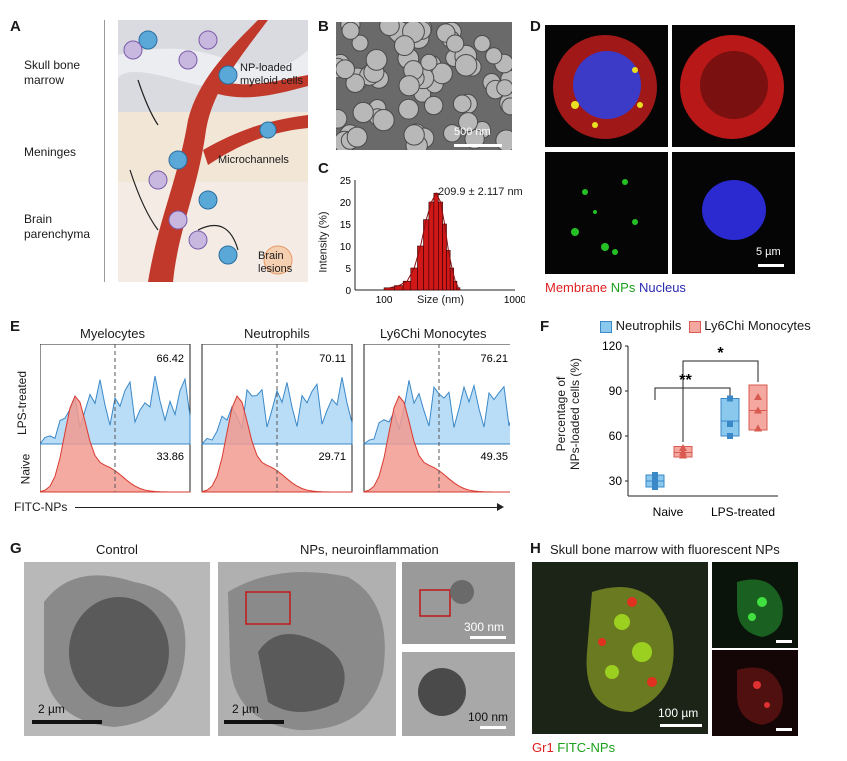 Image resolution: width=847 pixels, height=761 pixels. Describe the element at coordinates (22, 403) in the screenshot. I see `row-label-lps: LPS-treated` at that location.